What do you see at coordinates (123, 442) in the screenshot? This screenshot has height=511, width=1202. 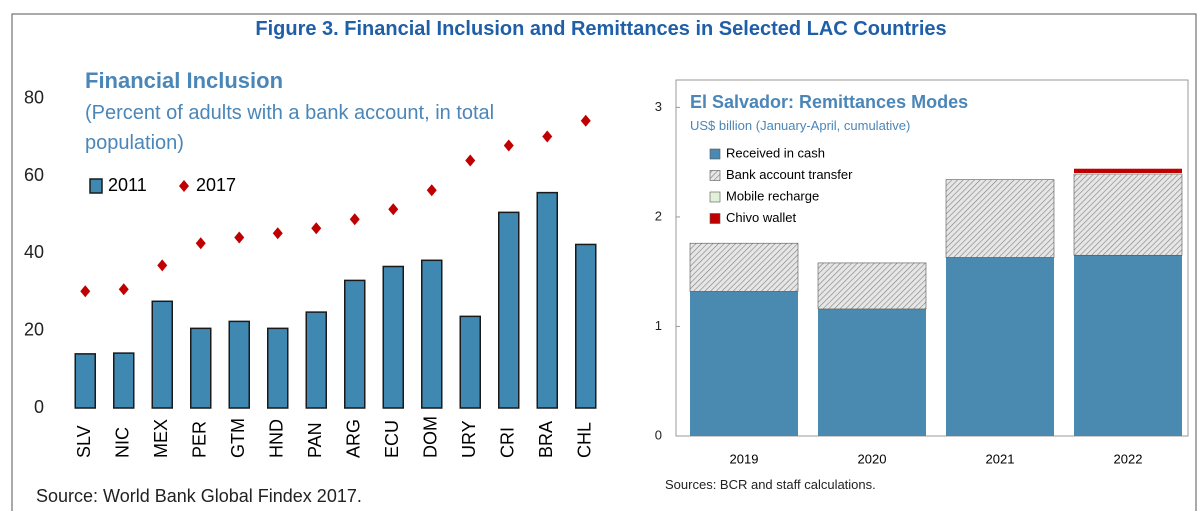 I see `x-tick-label: NIC` at bounding box center [123, 442].